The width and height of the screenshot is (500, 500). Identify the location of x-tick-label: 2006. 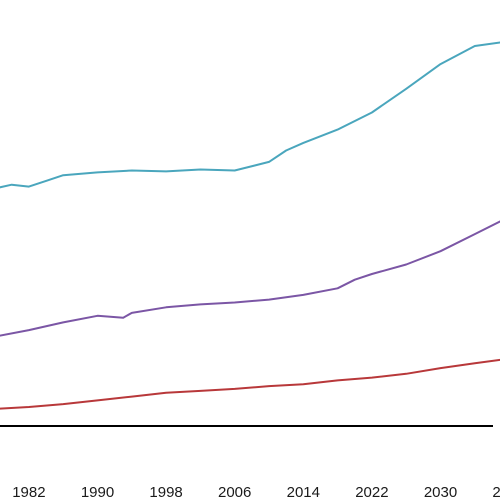
(234, 492).